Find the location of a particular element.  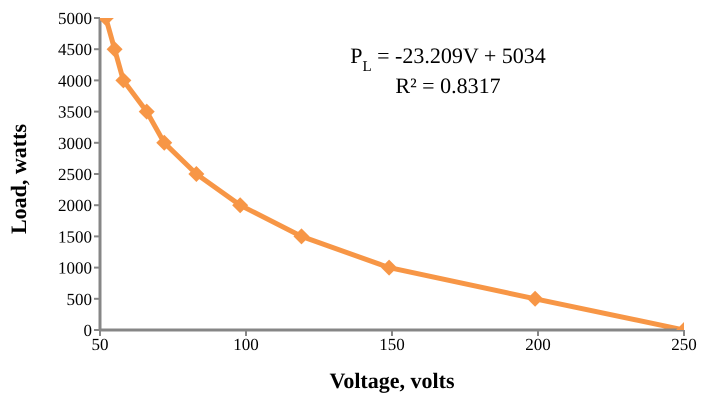

x-axis-title: Voltage, volts is located at coordinates (392, 380).